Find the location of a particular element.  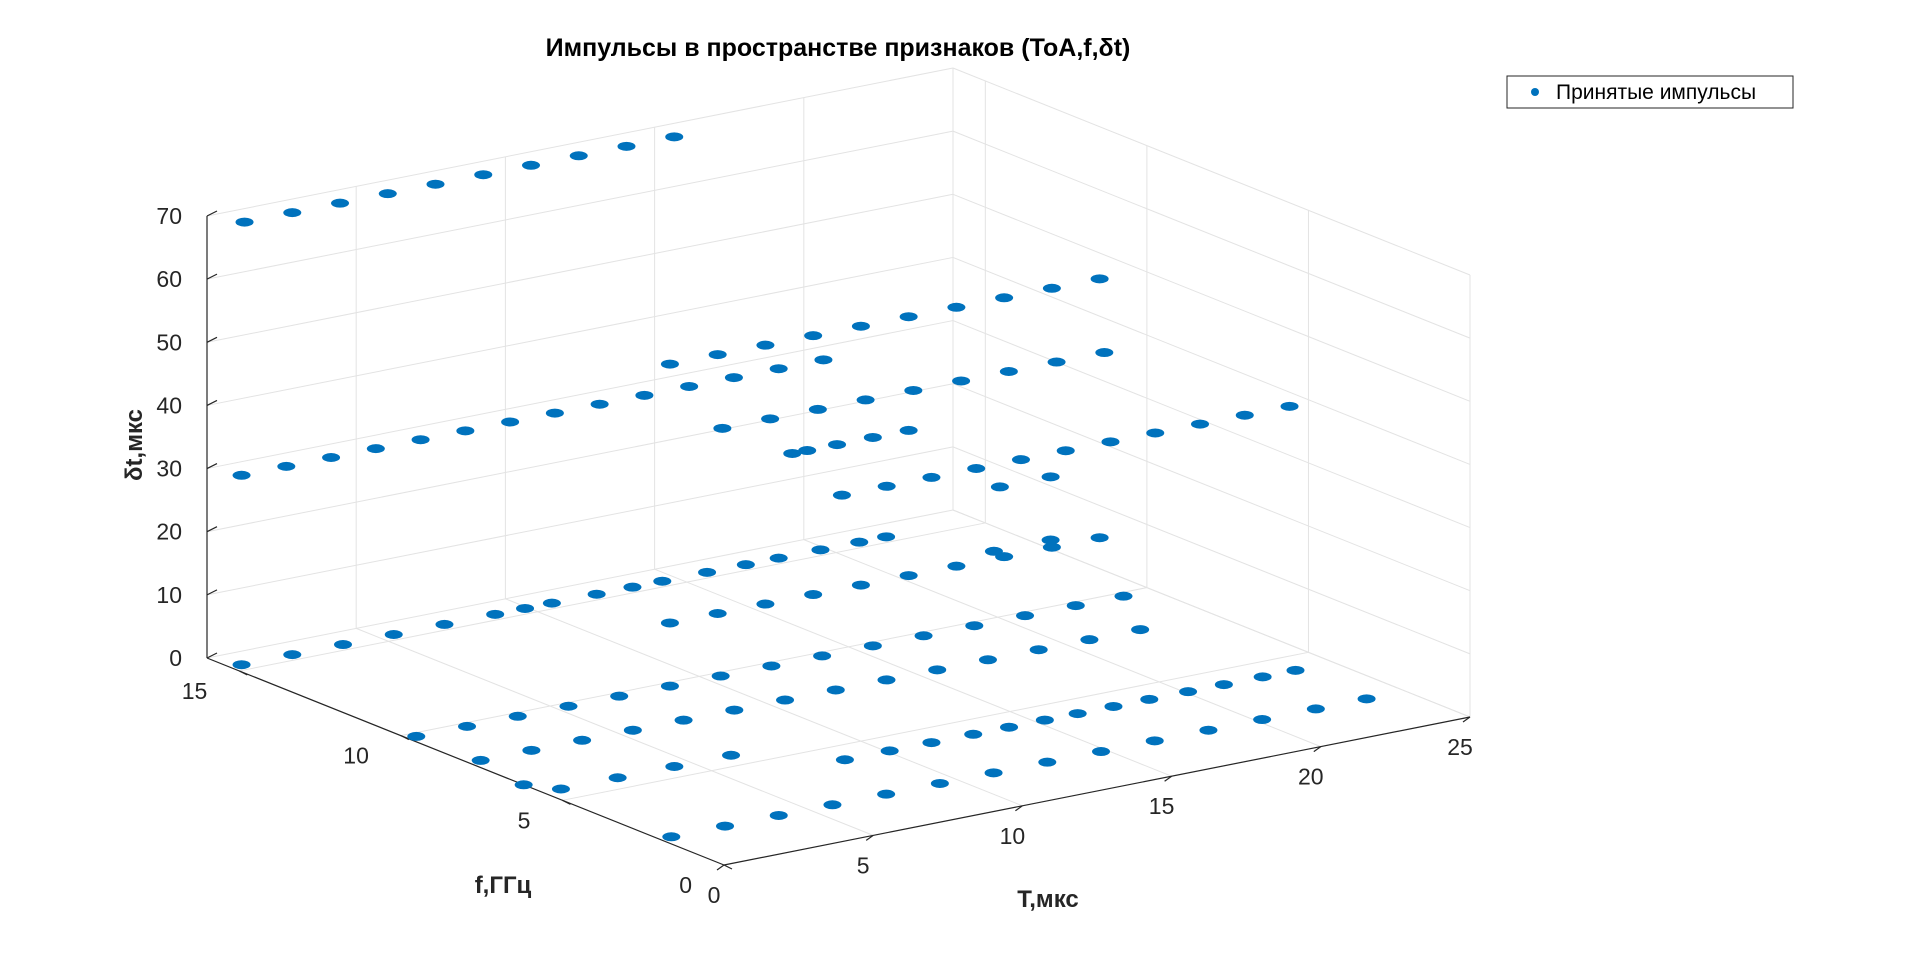

y-axis-line is located at coordinates (465, 761).